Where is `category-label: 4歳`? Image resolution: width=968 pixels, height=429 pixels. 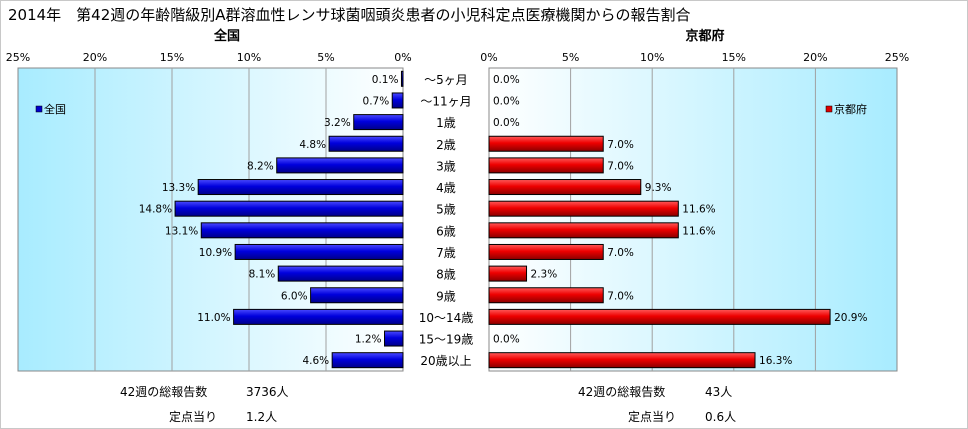 category-label: 4歳 is located at coordinates (446, 188).